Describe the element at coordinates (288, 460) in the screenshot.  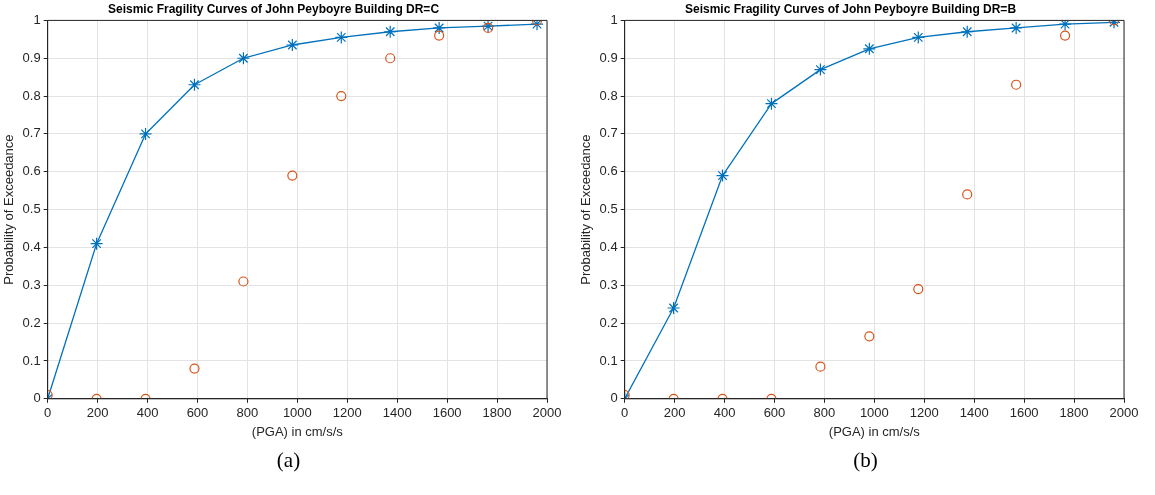
I see `text: (a)` at that location.